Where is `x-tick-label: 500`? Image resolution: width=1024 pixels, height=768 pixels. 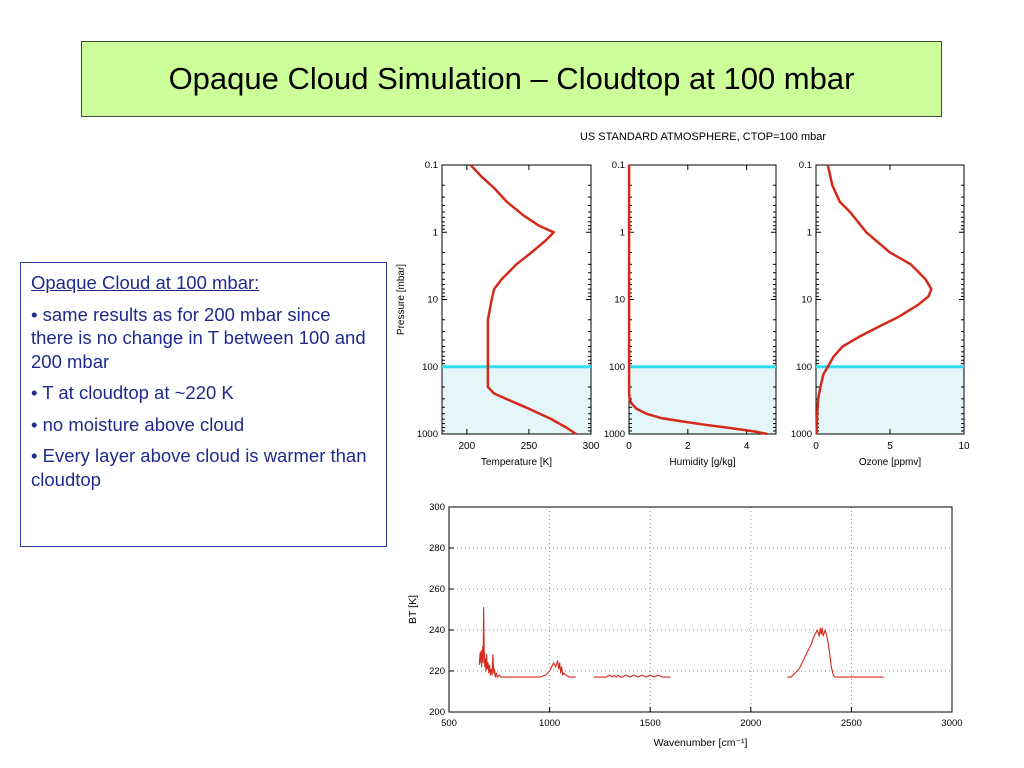
x-tick-label: 500 is located at coordinates (449, 723).